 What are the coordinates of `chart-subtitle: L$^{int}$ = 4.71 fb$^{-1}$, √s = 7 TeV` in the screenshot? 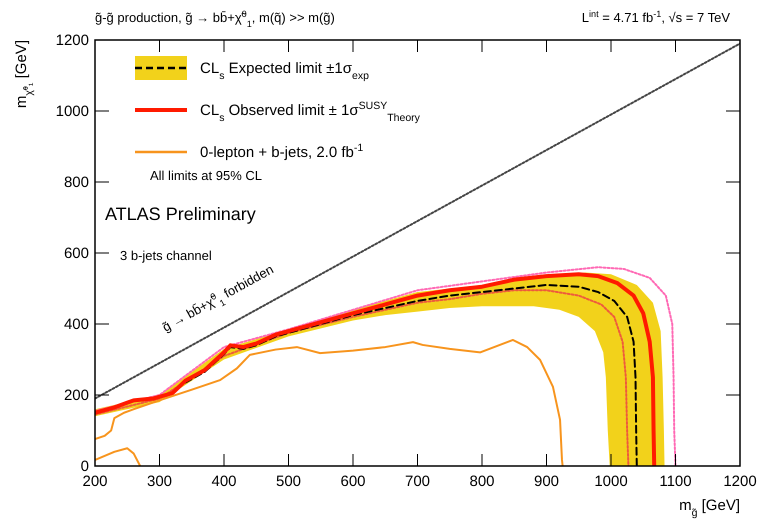 It's located at (656, 17).